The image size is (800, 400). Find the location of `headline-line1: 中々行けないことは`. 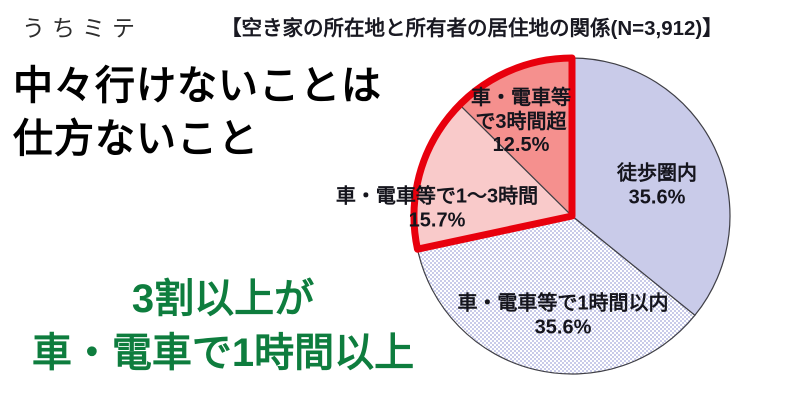

headline-line1: 中々行けないことは is located at coordinates (197, 86).